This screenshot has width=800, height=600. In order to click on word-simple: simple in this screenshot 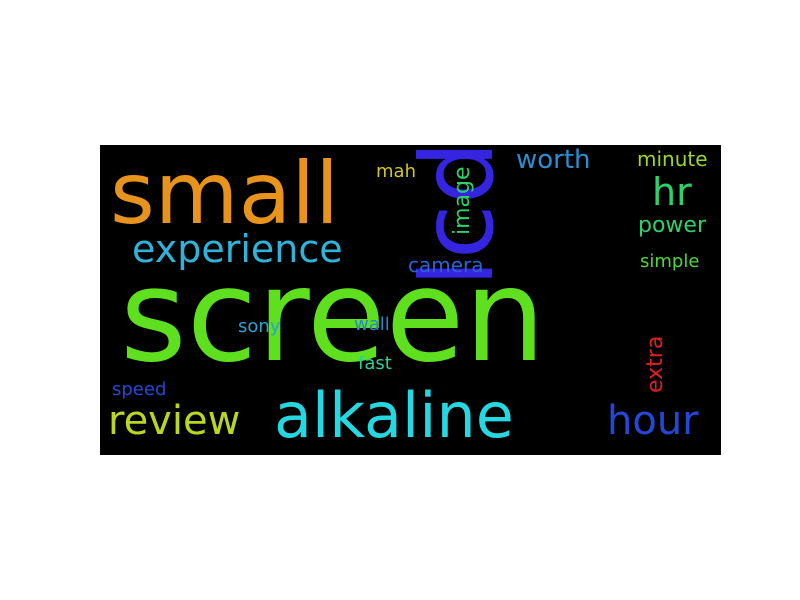, I will do `click(670, 261)`.